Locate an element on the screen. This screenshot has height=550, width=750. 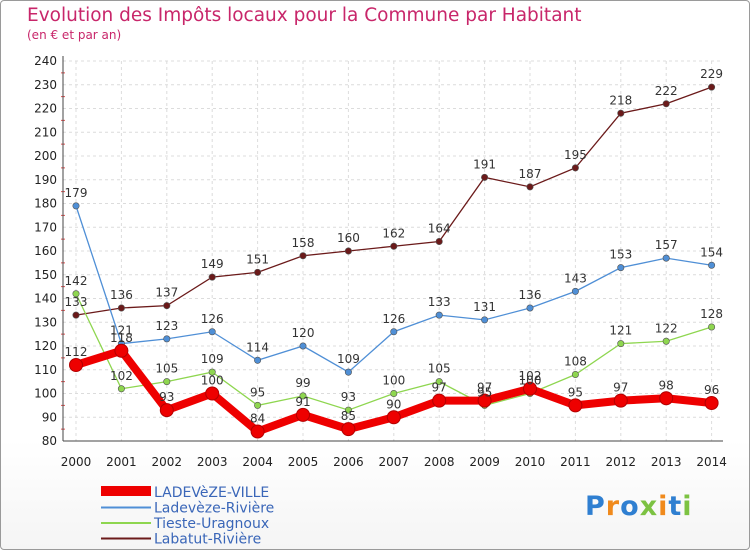
data-label: 84 is located at coordinates (257, 419).